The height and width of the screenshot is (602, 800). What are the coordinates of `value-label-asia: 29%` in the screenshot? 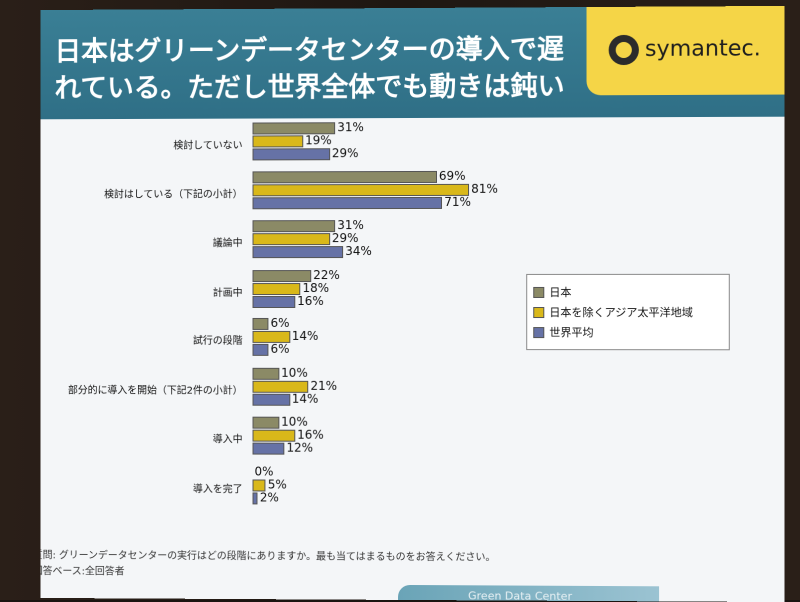 It's located at (345, 238).